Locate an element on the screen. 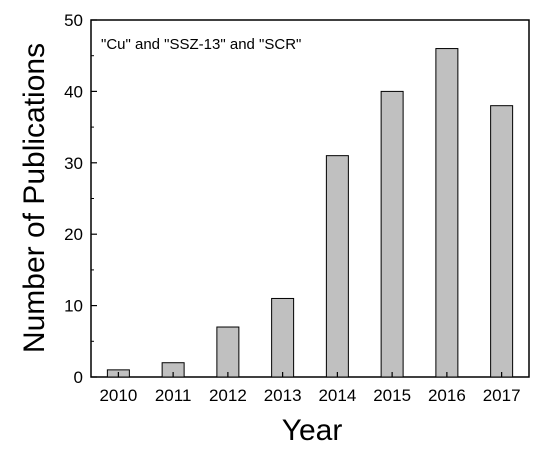  x-ticks-group: 2010 2011 2012 2013 2014 2015 2016 2017 is located at coordinates (310, 388).